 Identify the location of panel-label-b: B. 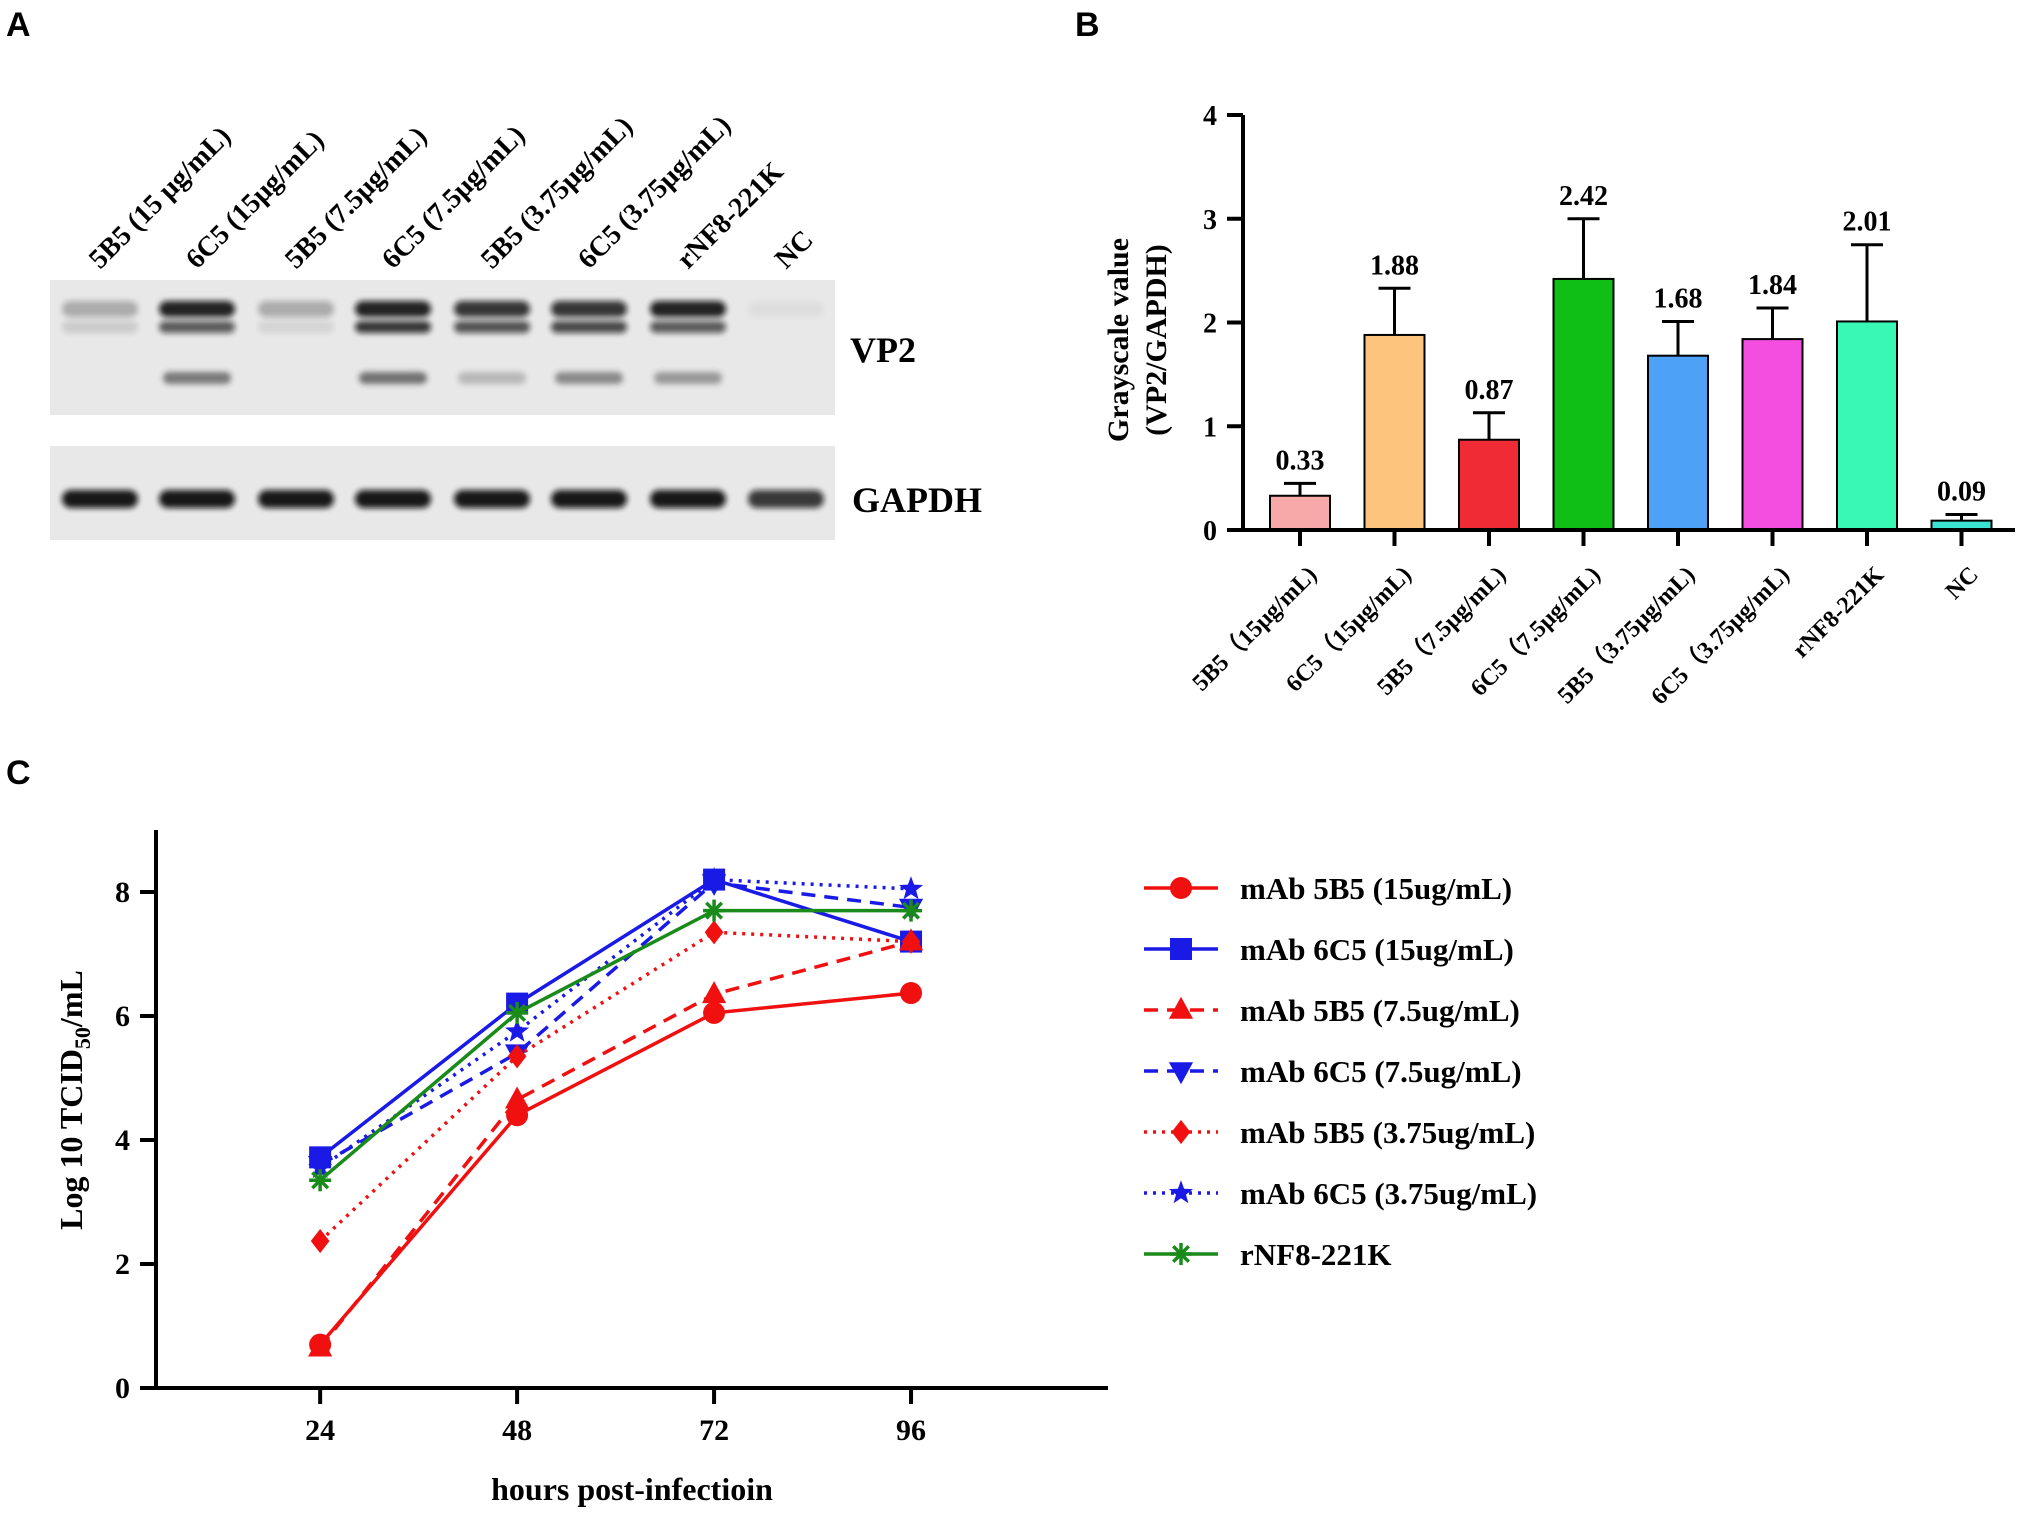
(1087, 25).